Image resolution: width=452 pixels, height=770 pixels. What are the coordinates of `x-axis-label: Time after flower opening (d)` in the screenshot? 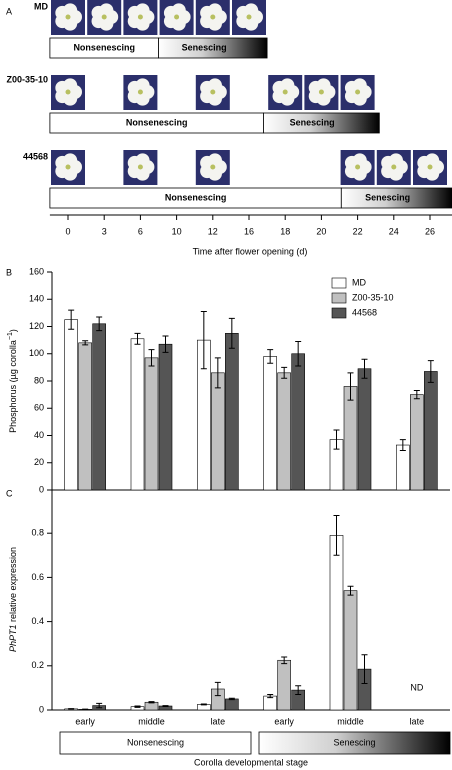 It's located at (250, 251).